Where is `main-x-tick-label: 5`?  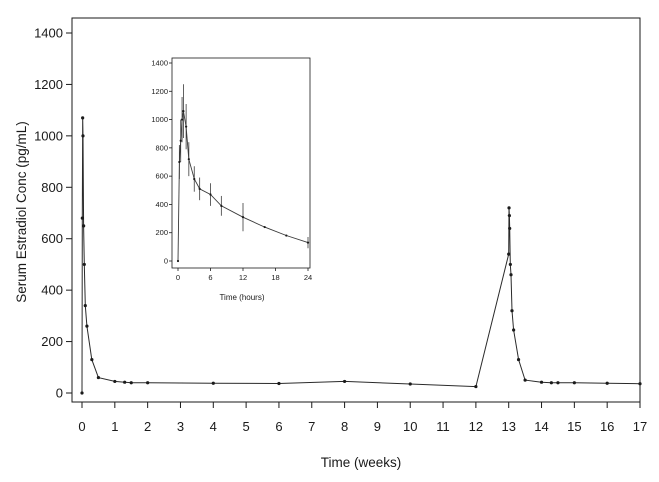 main-x-tick-label: 5 is located at coordinates (246, 426).